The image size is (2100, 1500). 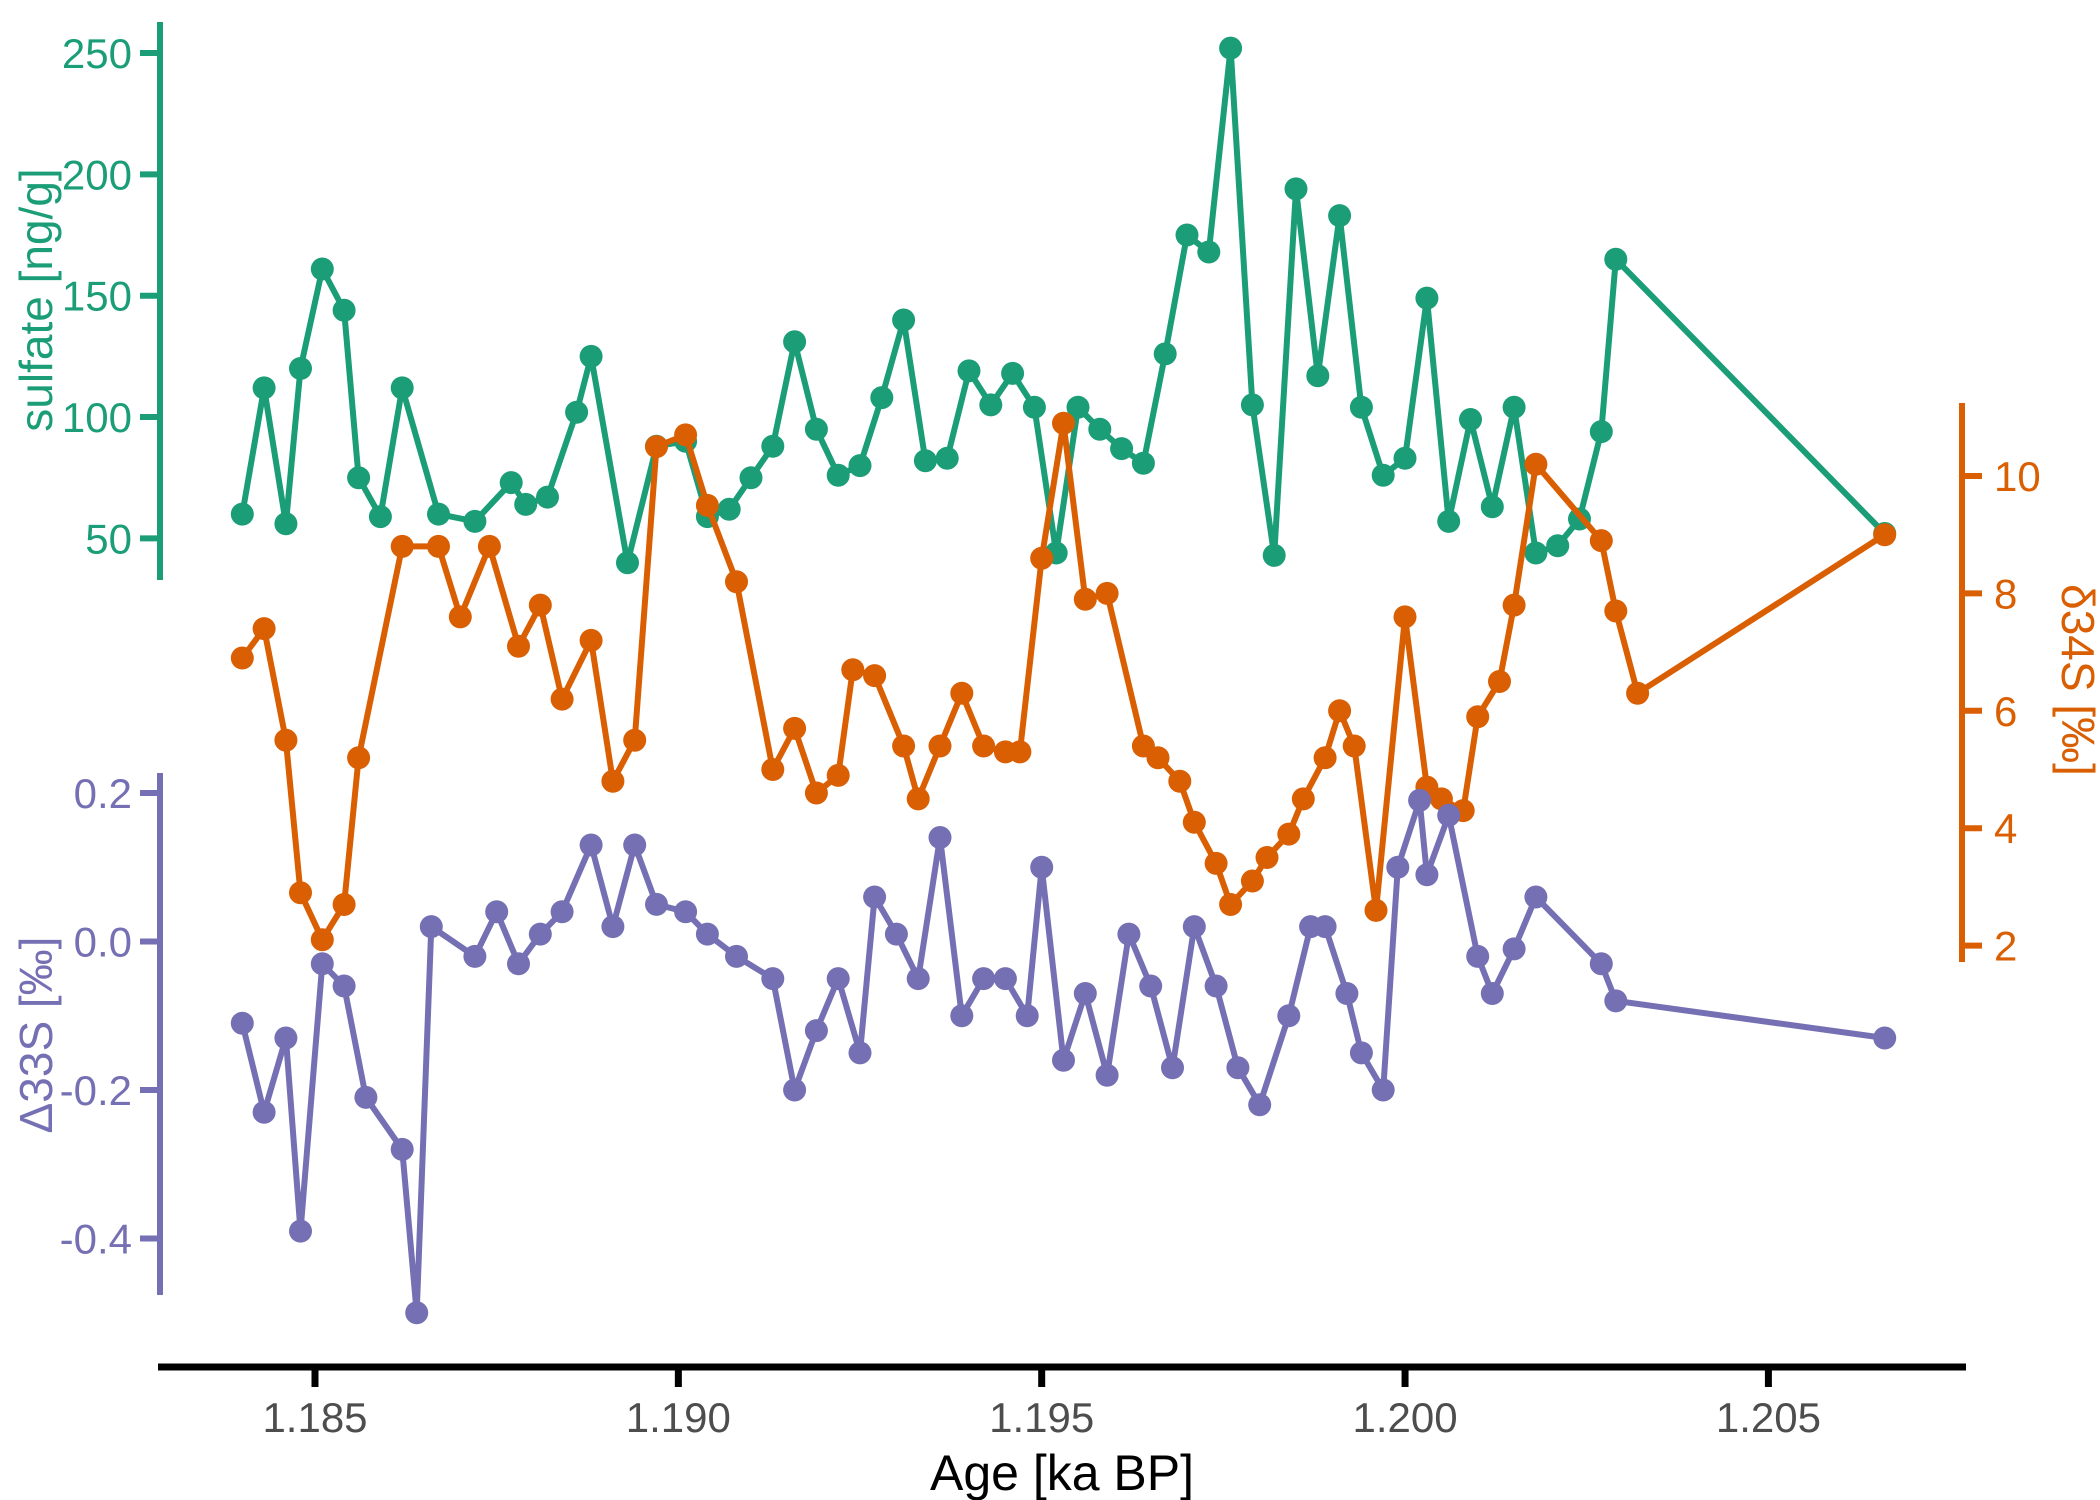 I want to click on svg-text: 100, so click(x=97, y=417).